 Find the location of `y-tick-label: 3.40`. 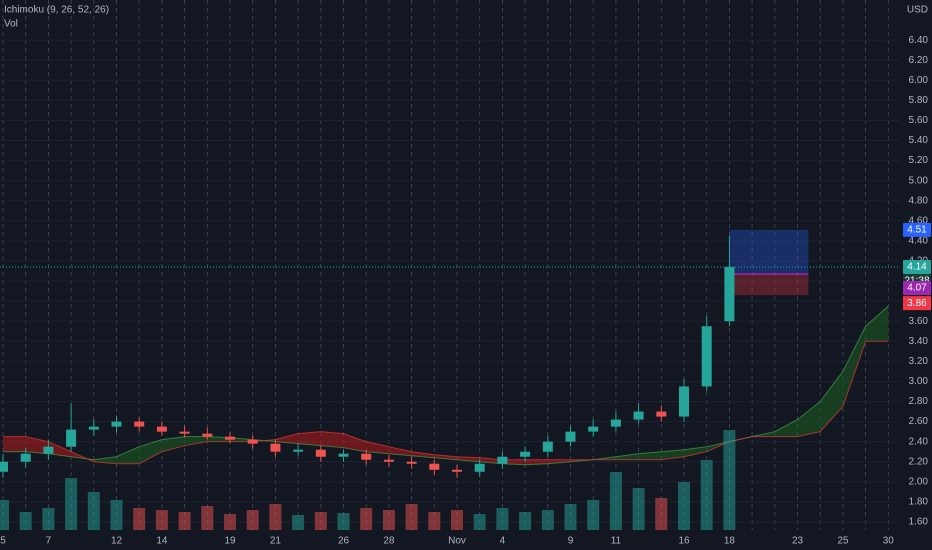

y-tick-label: 3.40 is located at coordinates (919, 341).